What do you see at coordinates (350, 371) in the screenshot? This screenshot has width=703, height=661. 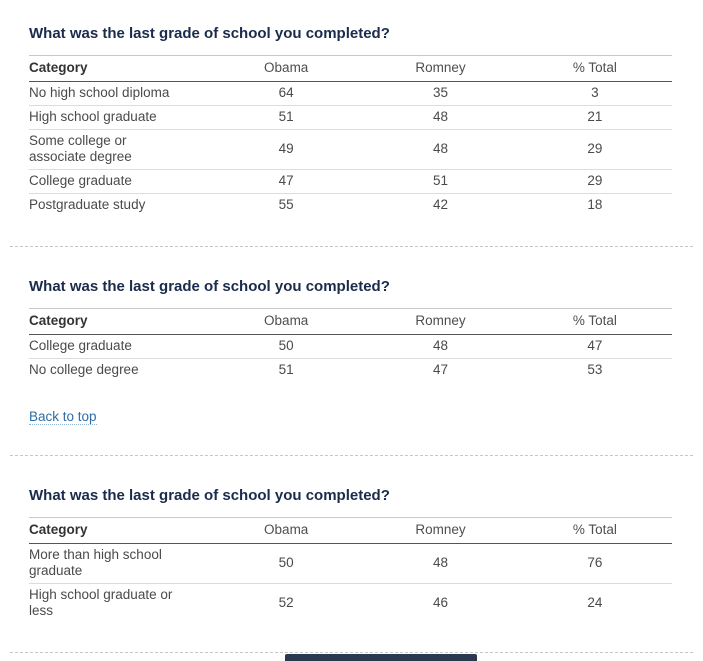 I see `table-row: No college degree 51 47 53` at bounding box center [350, 371].